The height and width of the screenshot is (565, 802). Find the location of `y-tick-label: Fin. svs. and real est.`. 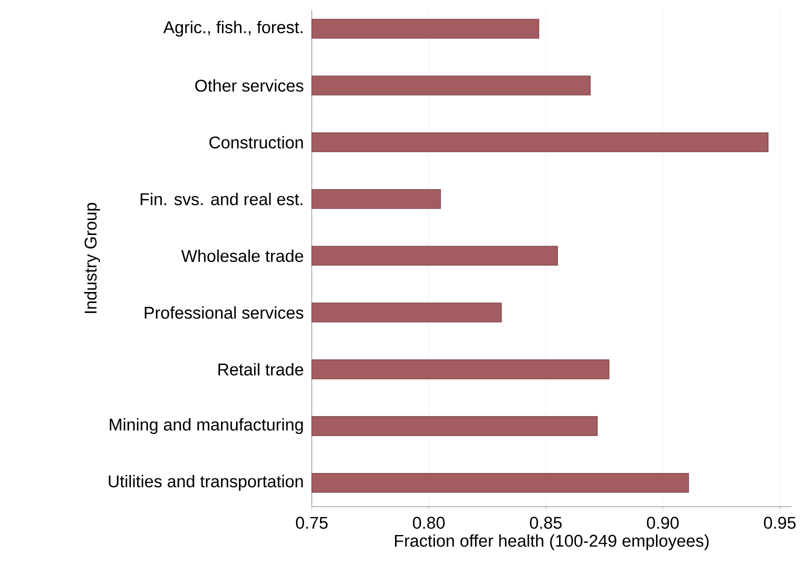

y-tick-label: Fin. svs. and real est. is located at coordinates (221, 199).